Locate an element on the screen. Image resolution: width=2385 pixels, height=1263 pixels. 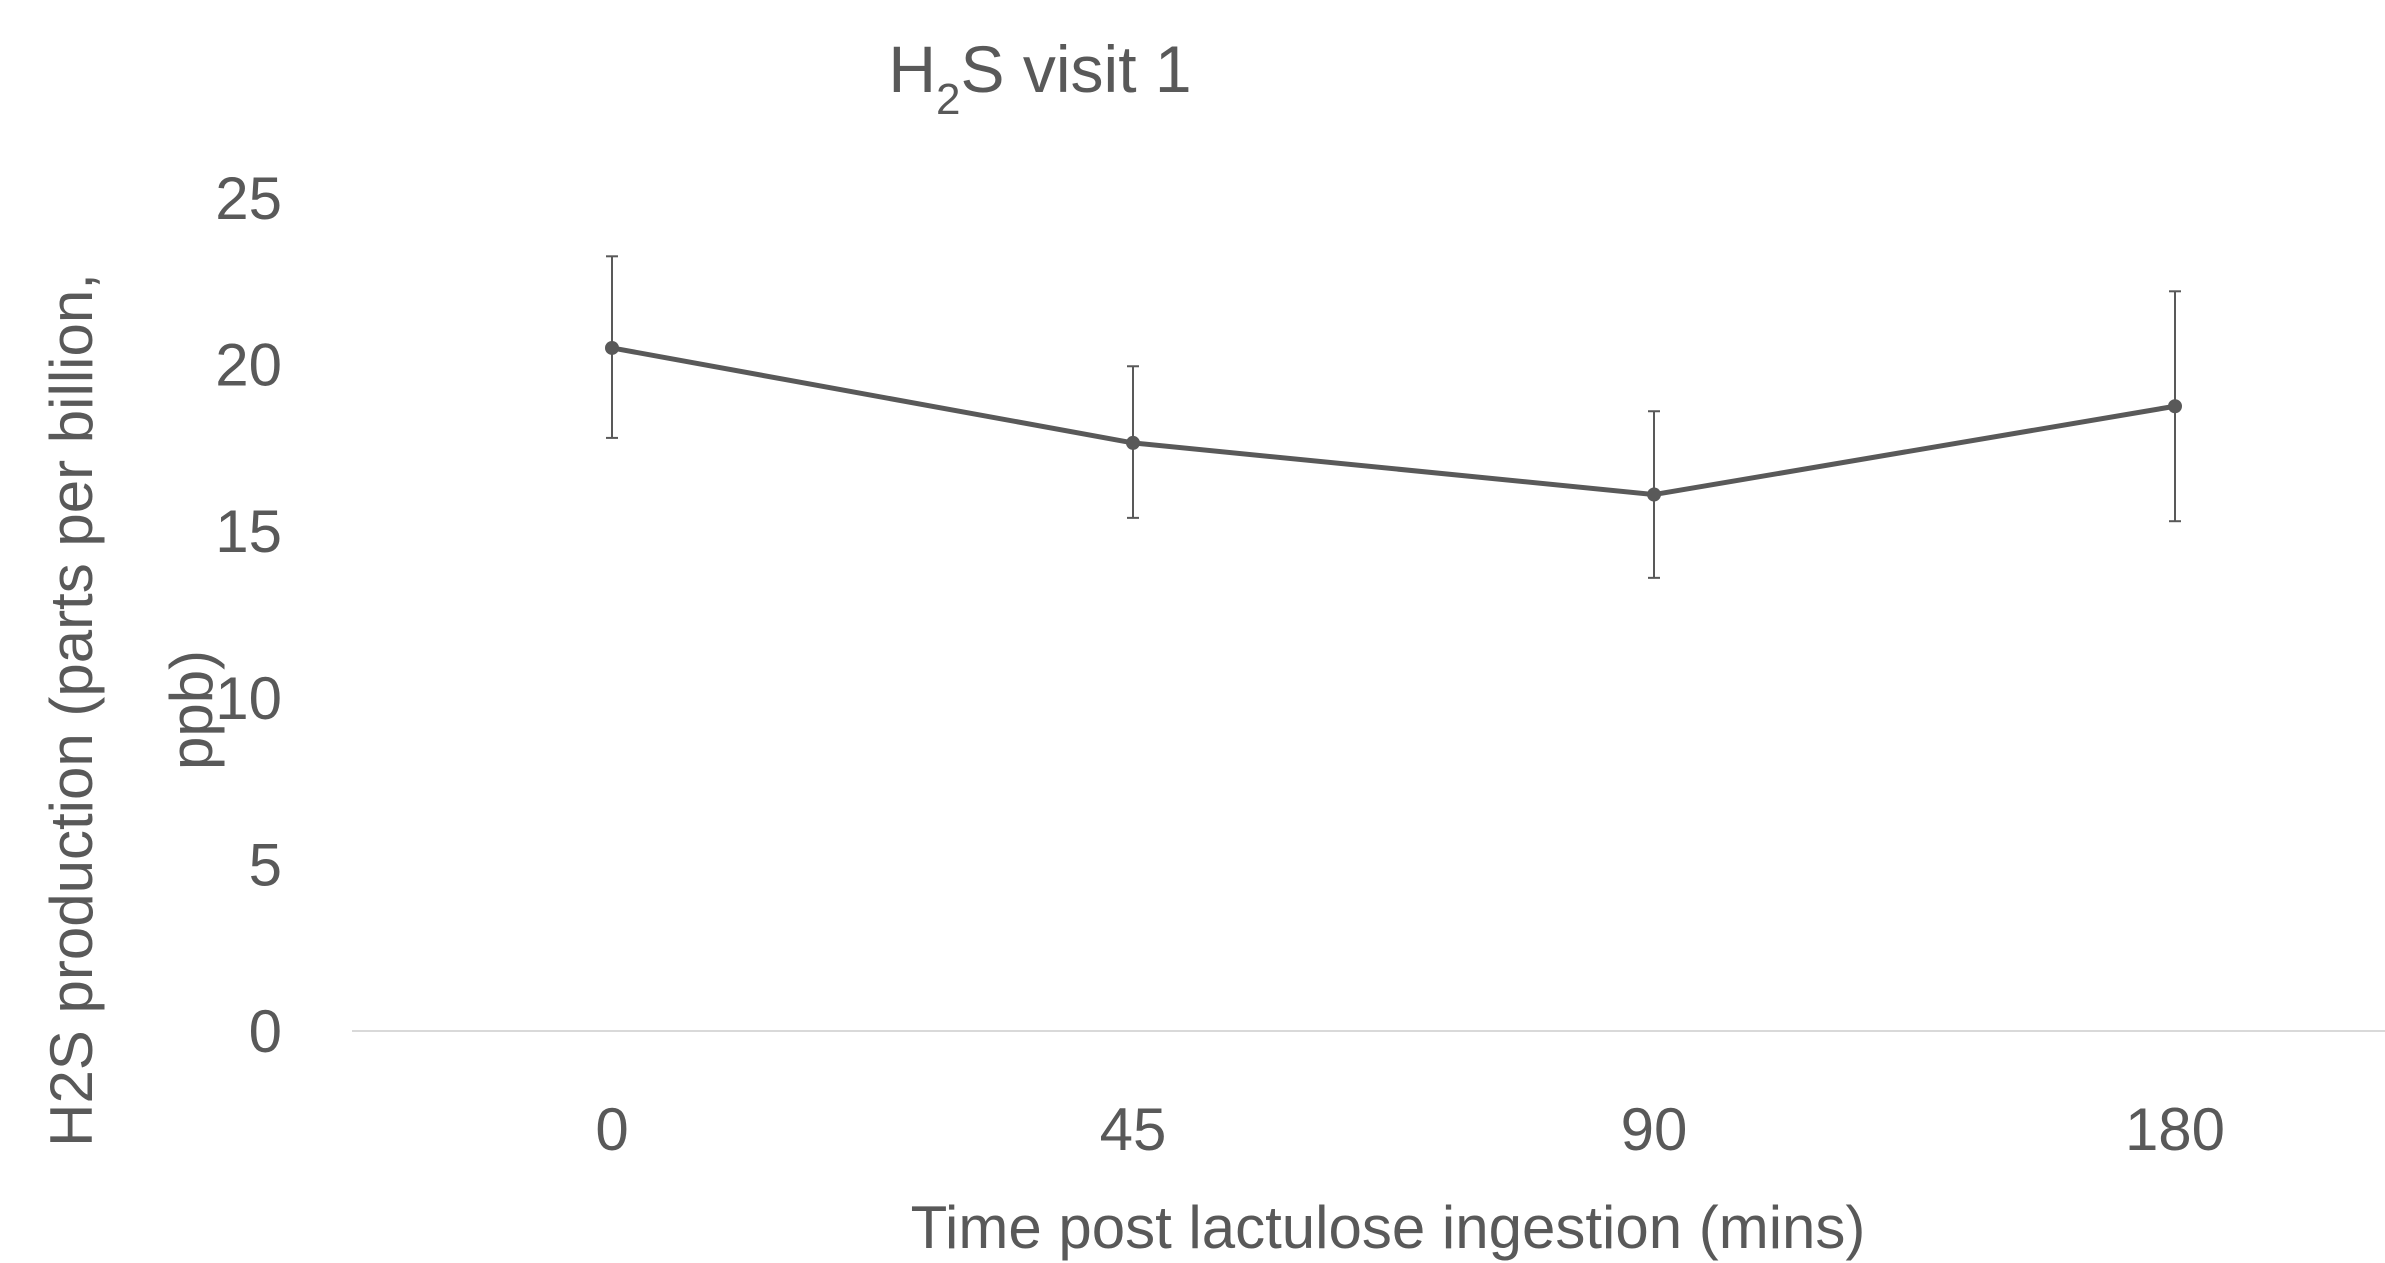
y-tick-label: 5 is located at coordinates (265, 864).